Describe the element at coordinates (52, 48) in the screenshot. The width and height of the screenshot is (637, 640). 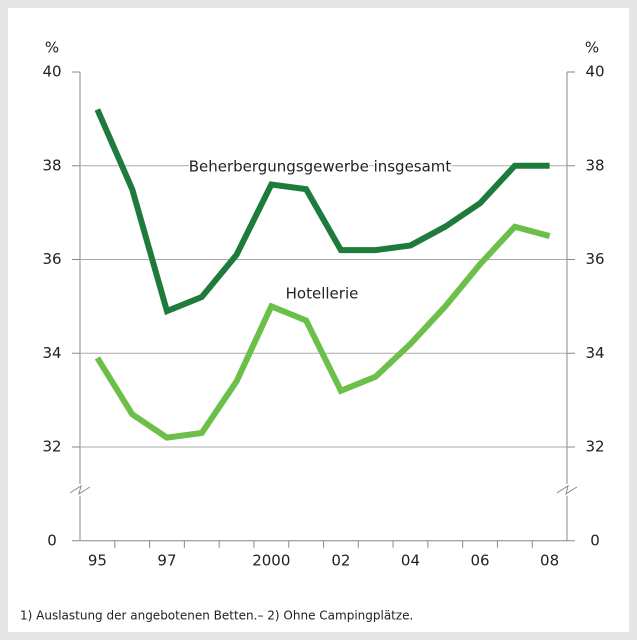
I see `y-unit: %` at that location.